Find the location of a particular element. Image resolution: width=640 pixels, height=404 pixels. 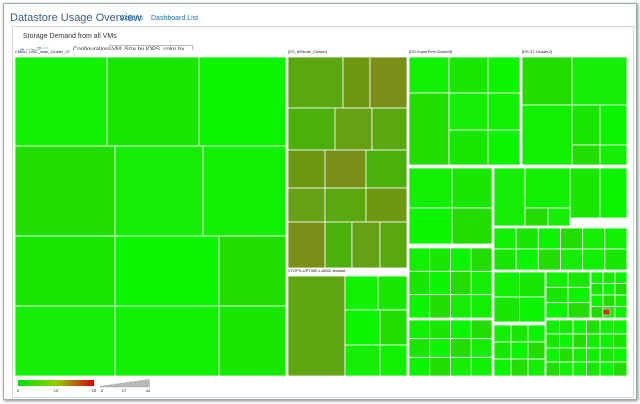

dashboard-list-menu: Dashboard List is located at coordinates (175, 18).